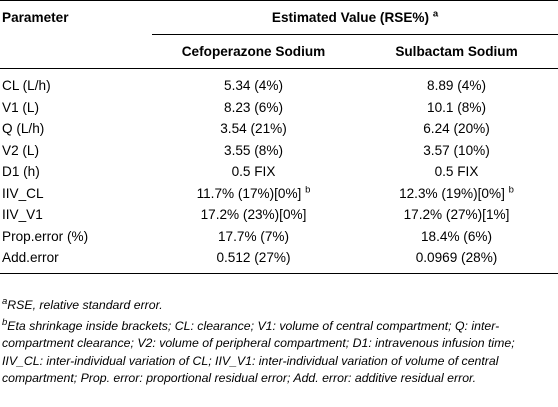 This screenshot has width=558, height=407. What do you see at coordinates (253, 260) in the screenshot?
I see `row-cefoperazone-value: 0.512 (27%)` at bounding box center [253, 260].